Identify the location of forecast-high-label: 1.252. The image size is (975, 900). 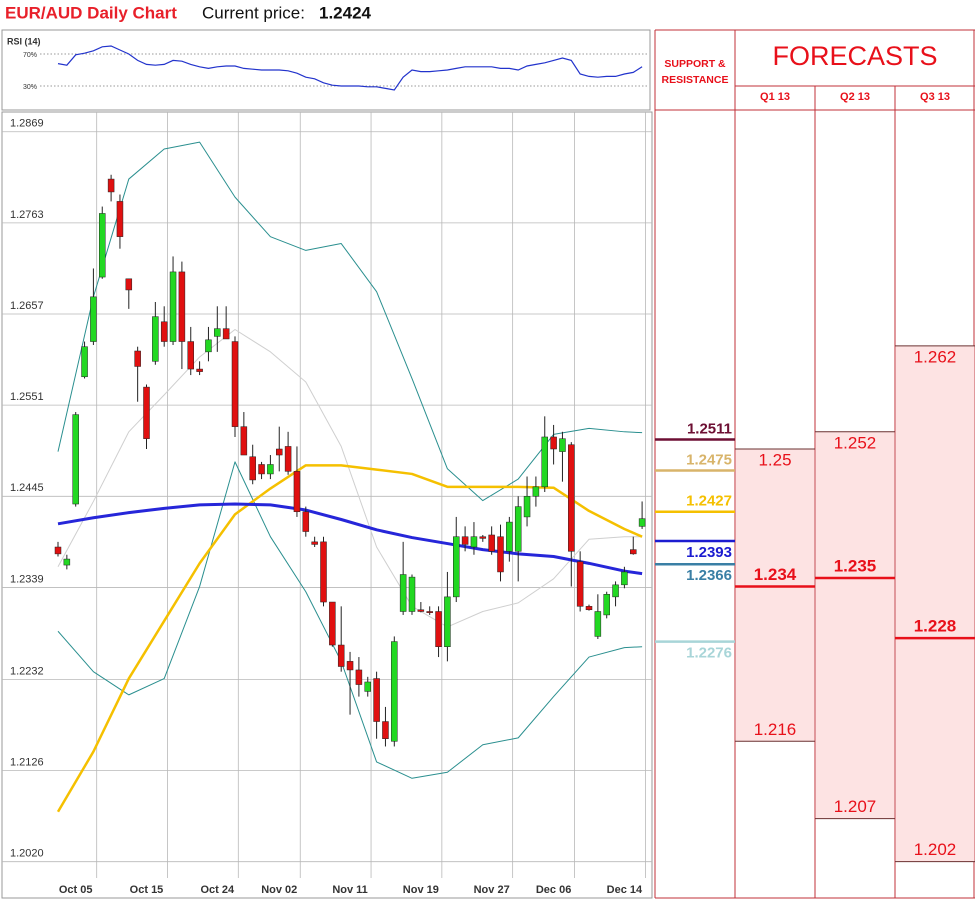
(855, 442).